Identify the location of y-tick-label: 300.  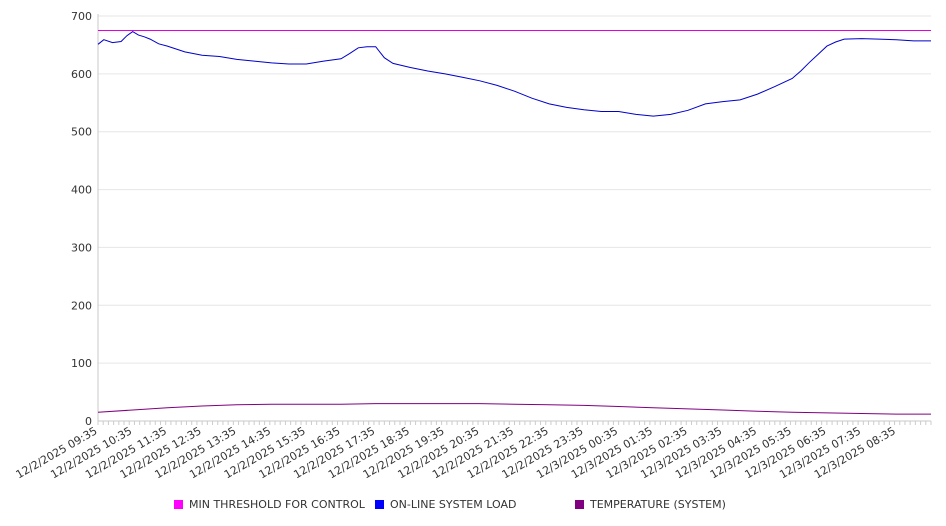
(81, 247).